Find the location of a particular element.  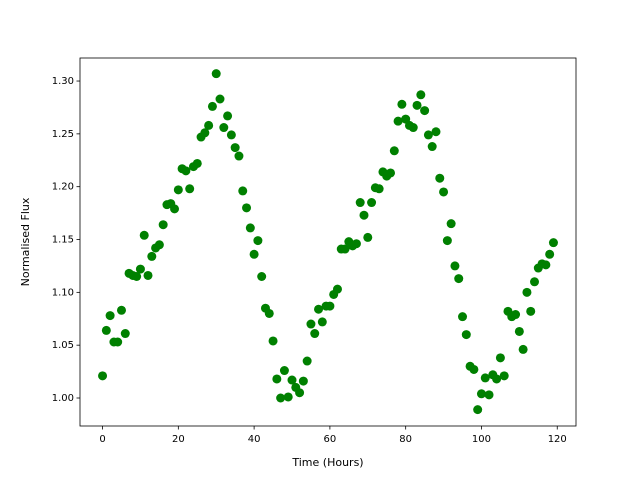

x-tick-label: 20 is located at coordinates (178, 439).